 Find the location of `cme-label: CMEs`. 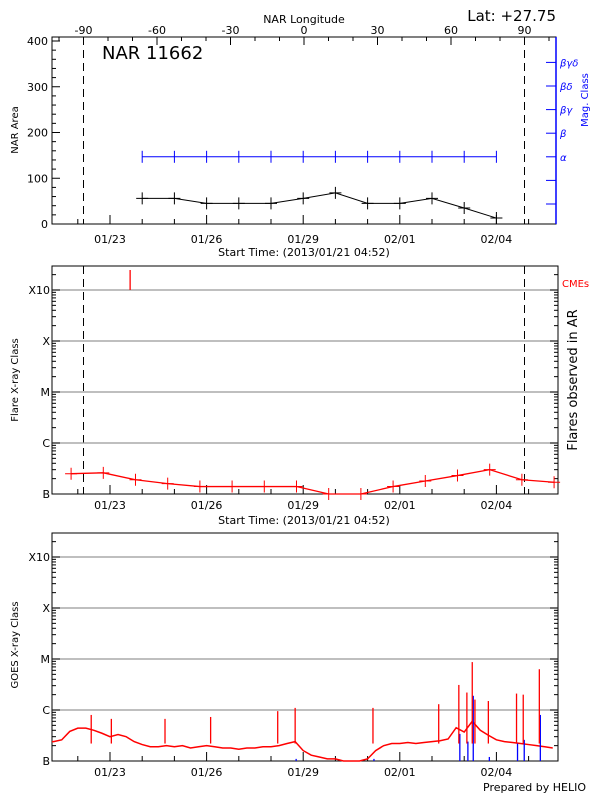

cme-label: CMEs is located at coordinates (575, 284).